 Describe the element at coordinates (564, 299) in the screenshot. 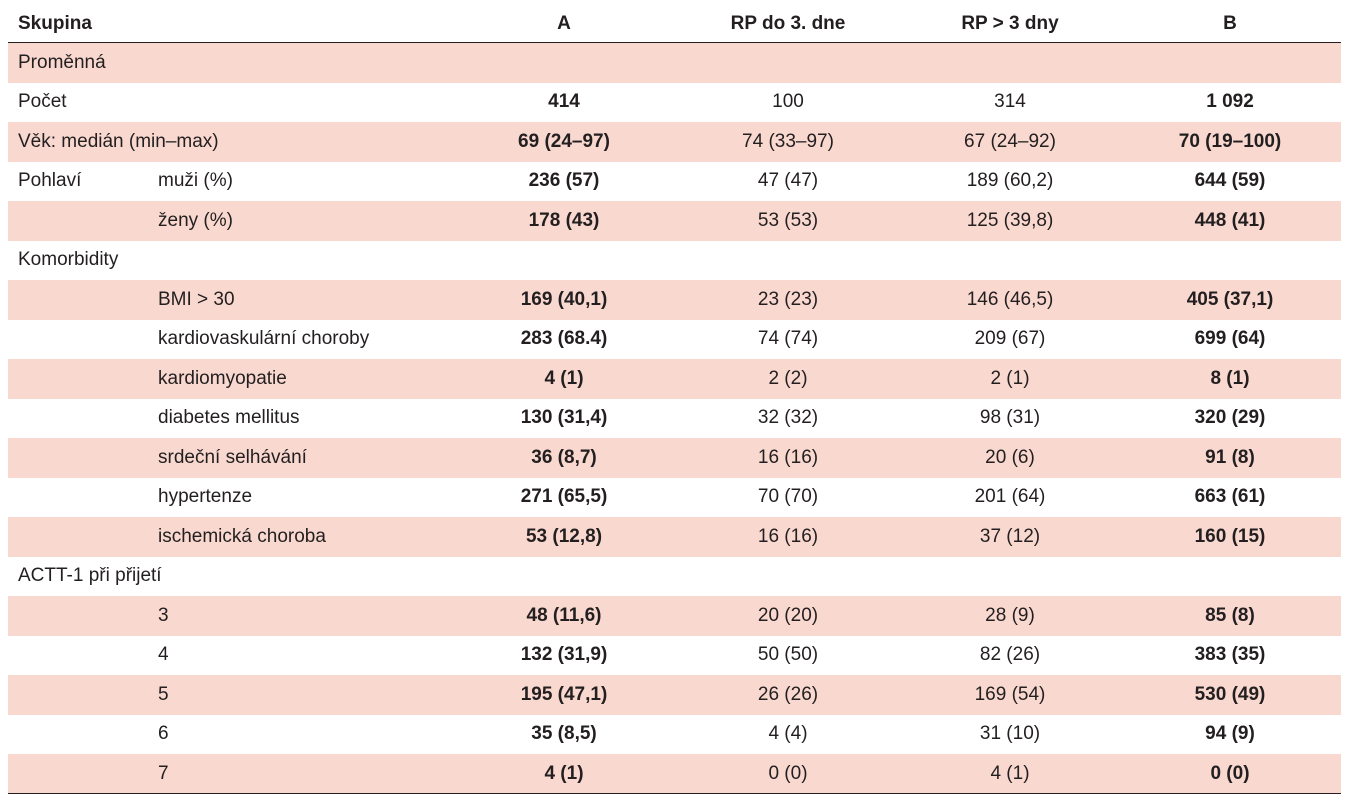

I see `cell-a: 169 (40,1)` at that location.